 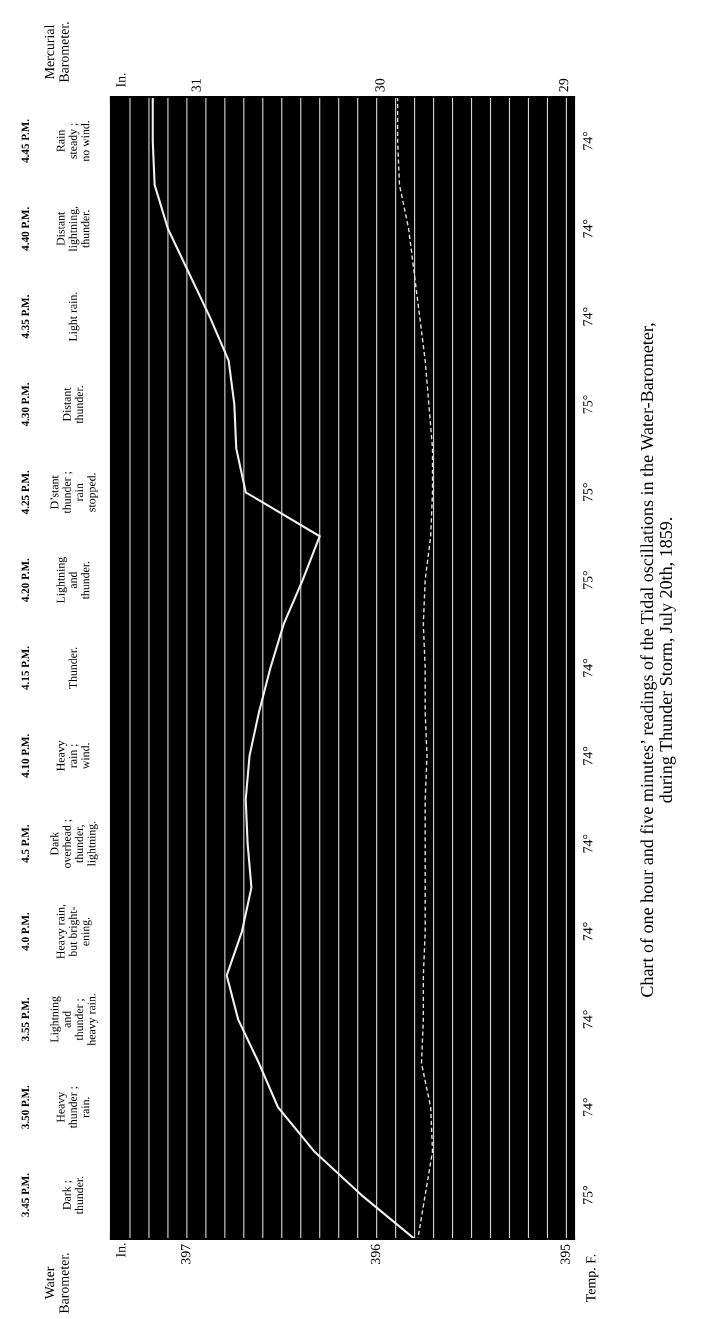 I want to click on text: Dark ; thunder., so click(x=73, y=1195).